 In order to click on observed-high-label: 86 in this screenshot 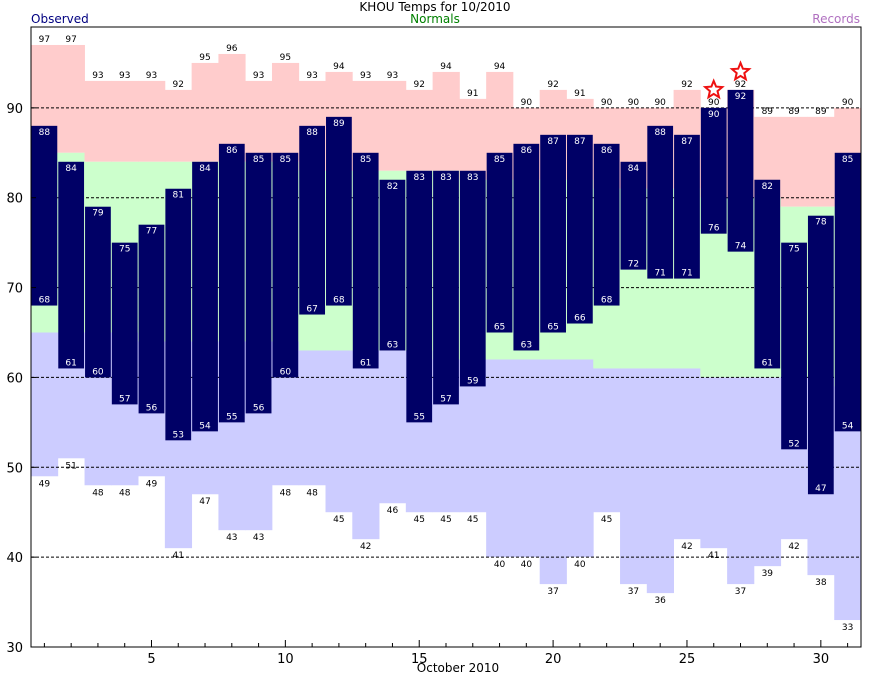, I will do `click(527, 151)`.